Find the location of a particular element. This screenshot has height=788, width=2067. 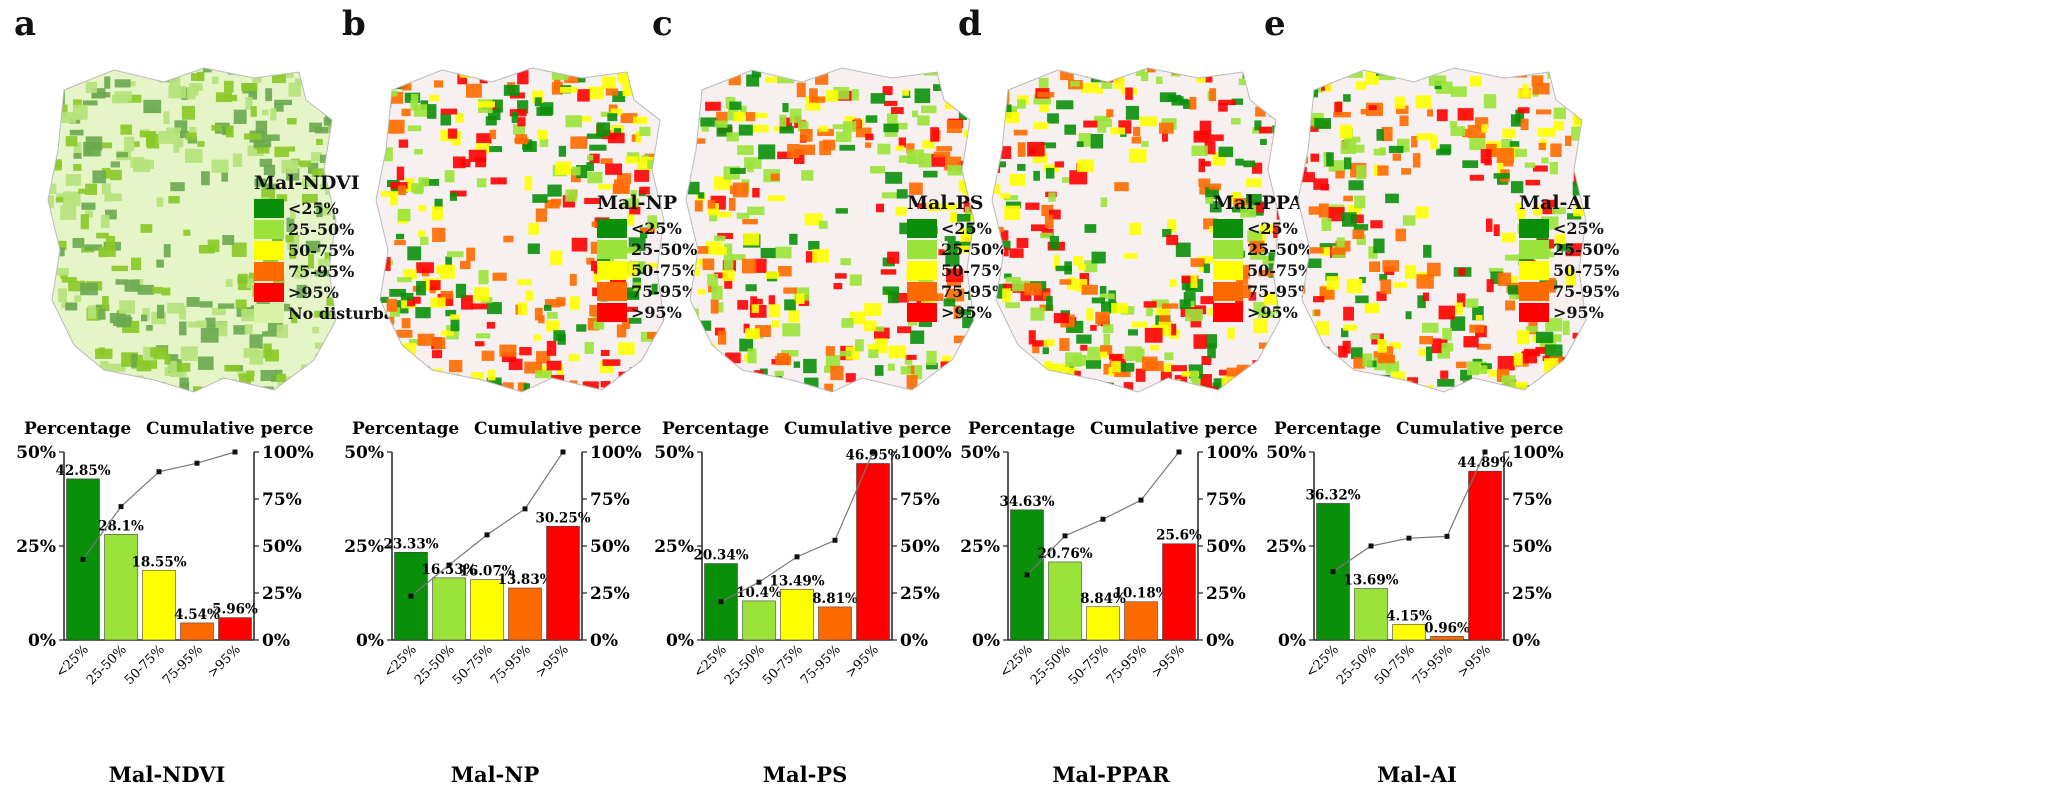

right-tick-label: 75% is located at coordinates (282, 500).